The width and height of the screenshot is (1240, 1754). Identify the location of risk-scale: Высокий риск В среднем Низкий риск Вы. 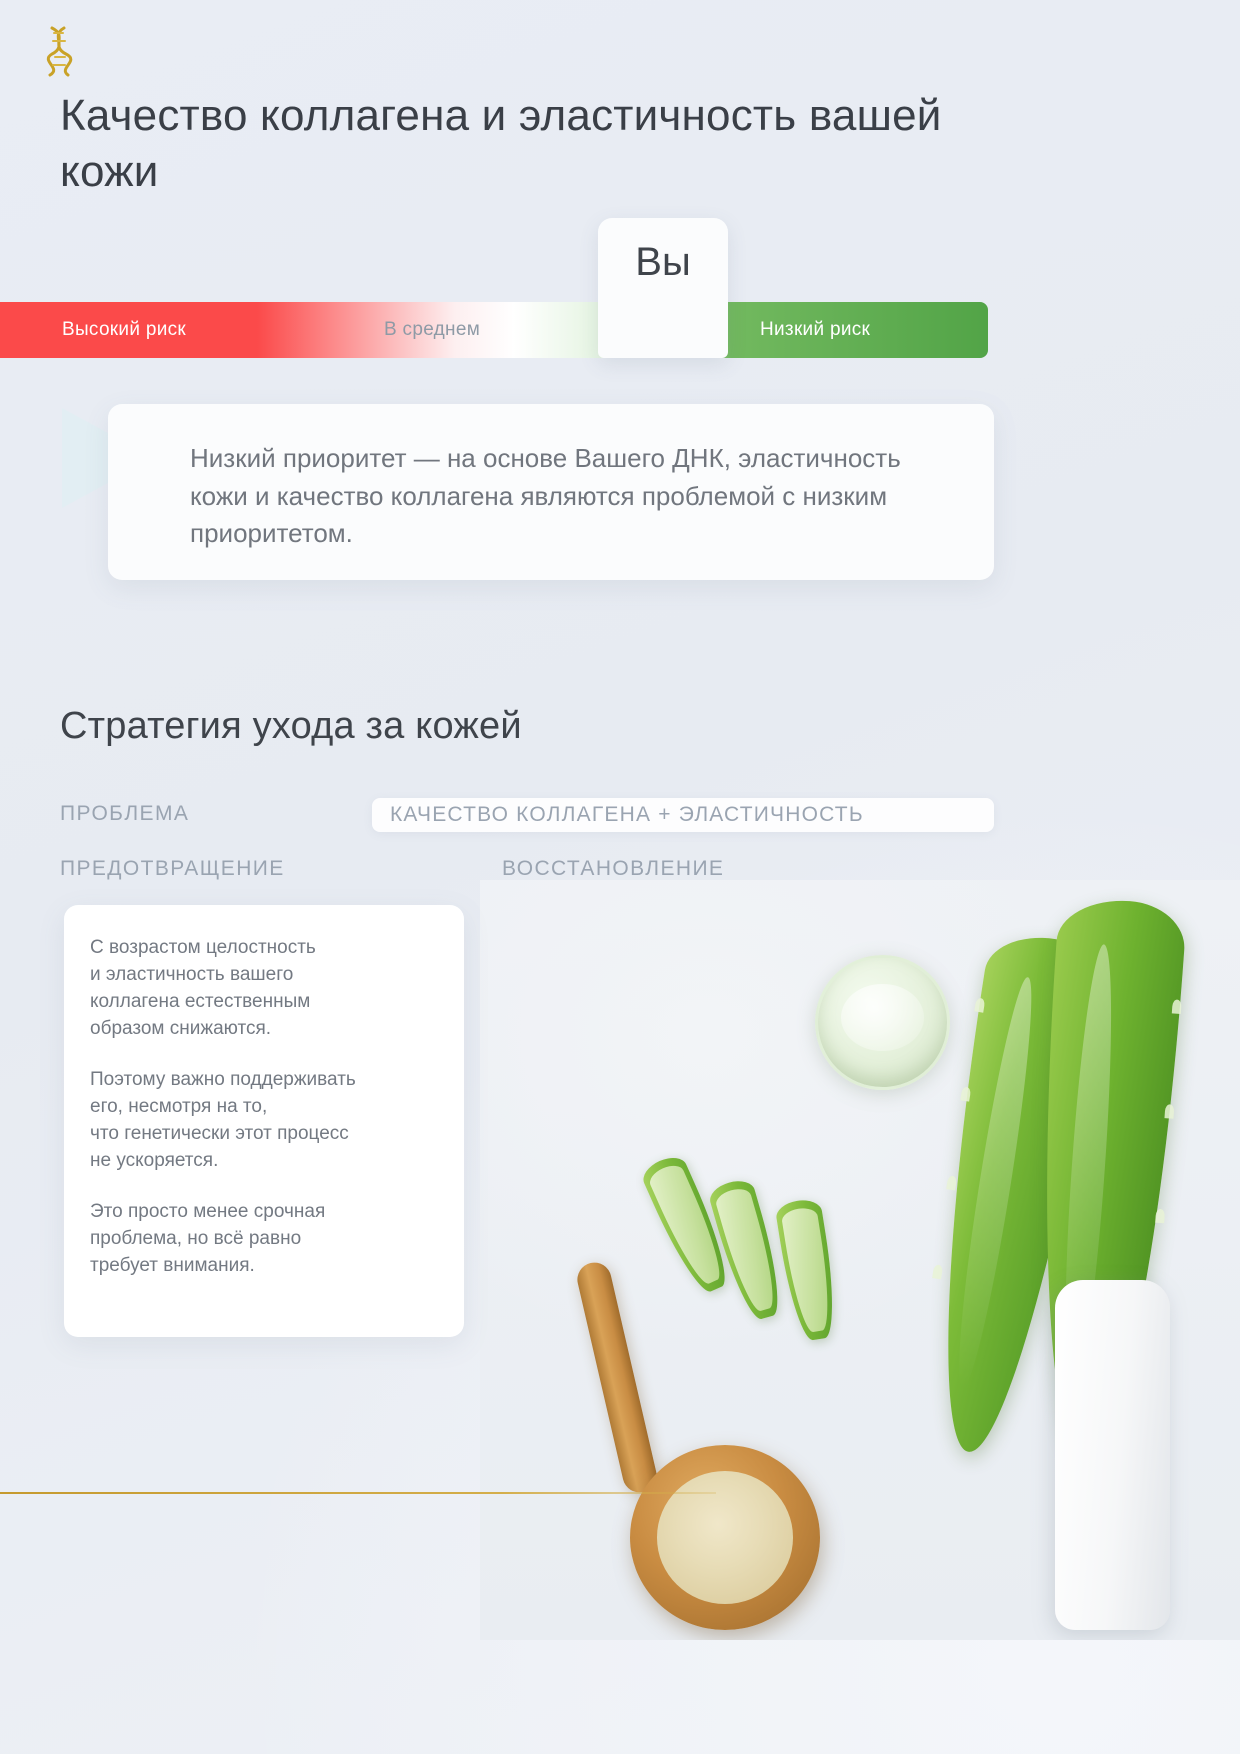
(494, 288).